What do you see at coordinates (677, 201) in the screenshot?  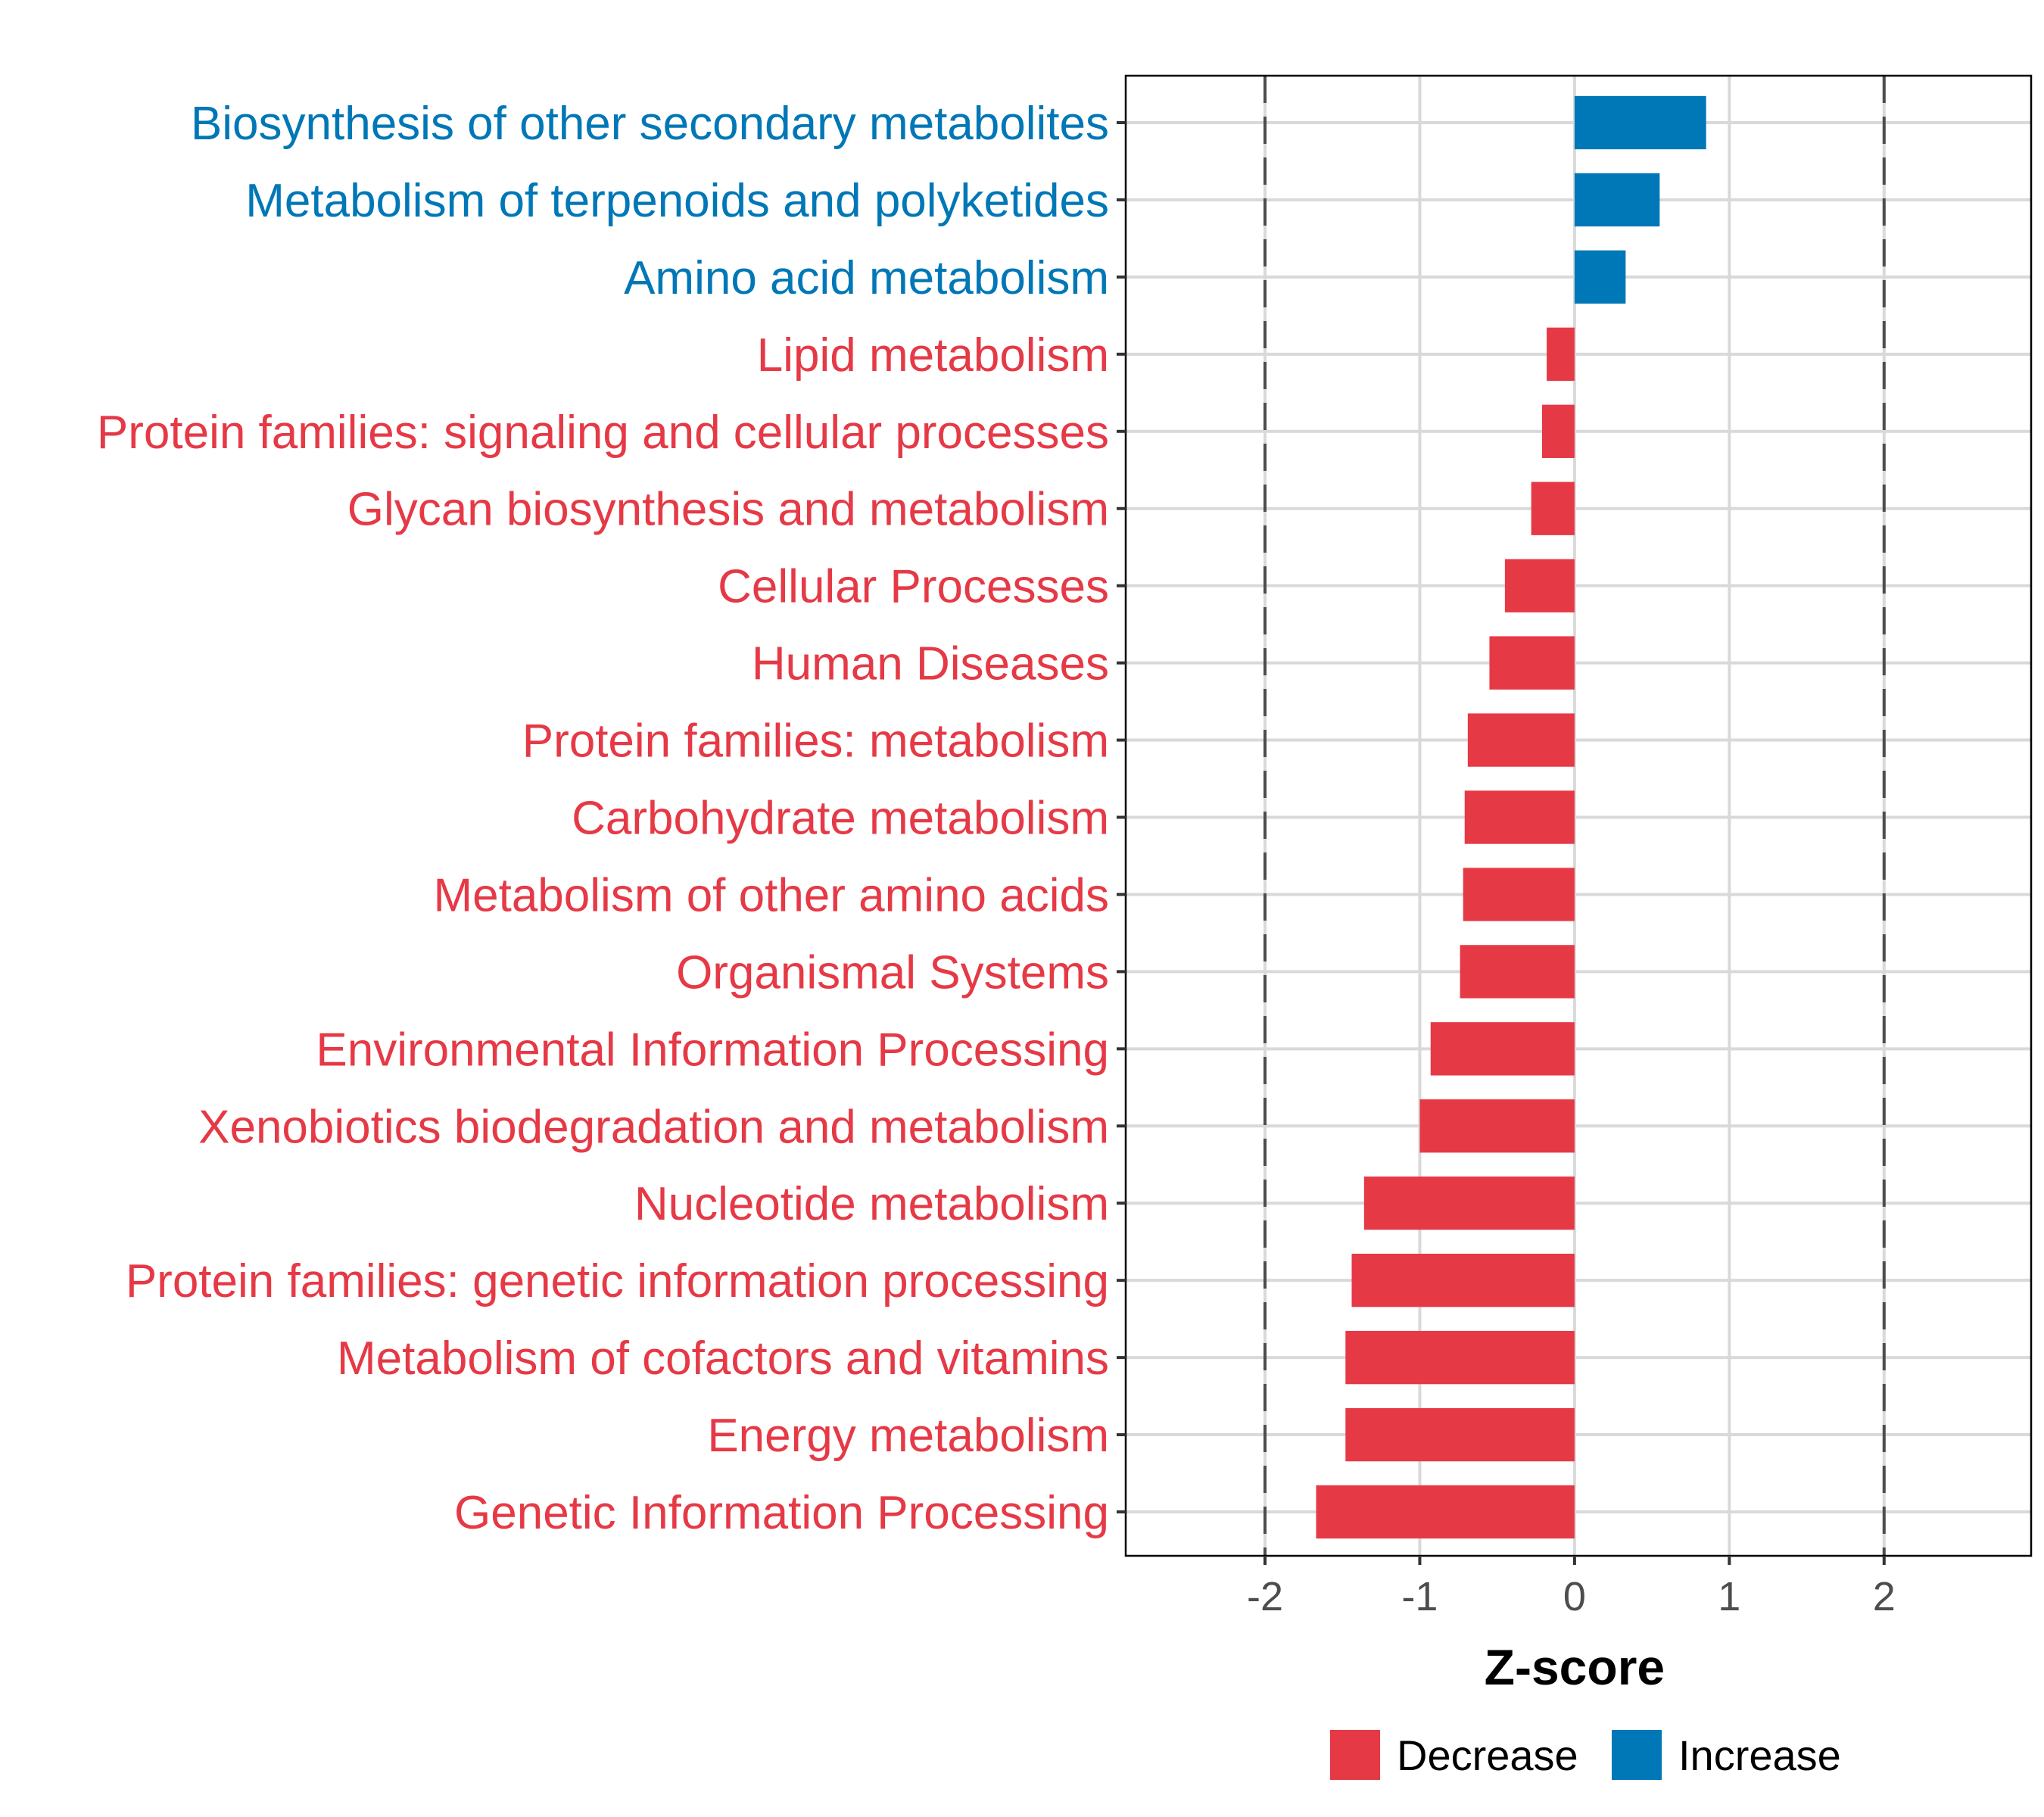 I see `y-tick-label: Metabolism of terpenoids and polyketides` at bounding box center [677, 201].